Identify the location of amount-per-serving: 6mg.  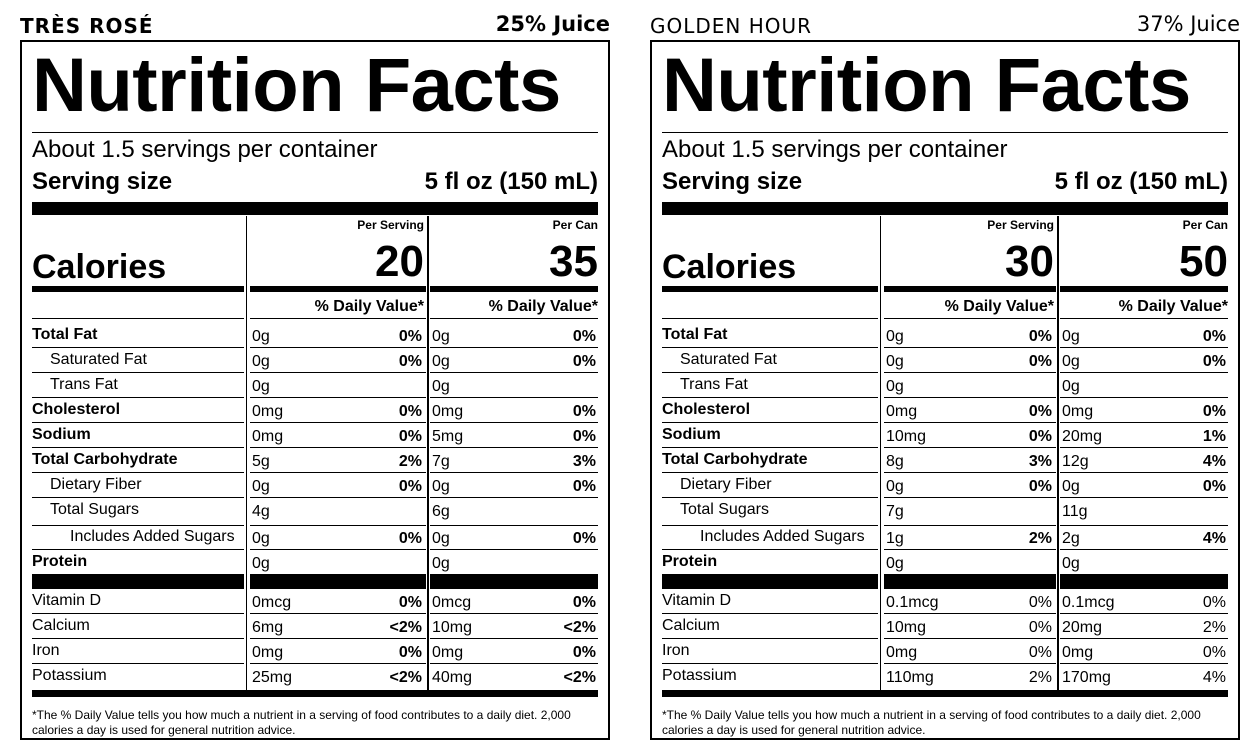
(268, 627).